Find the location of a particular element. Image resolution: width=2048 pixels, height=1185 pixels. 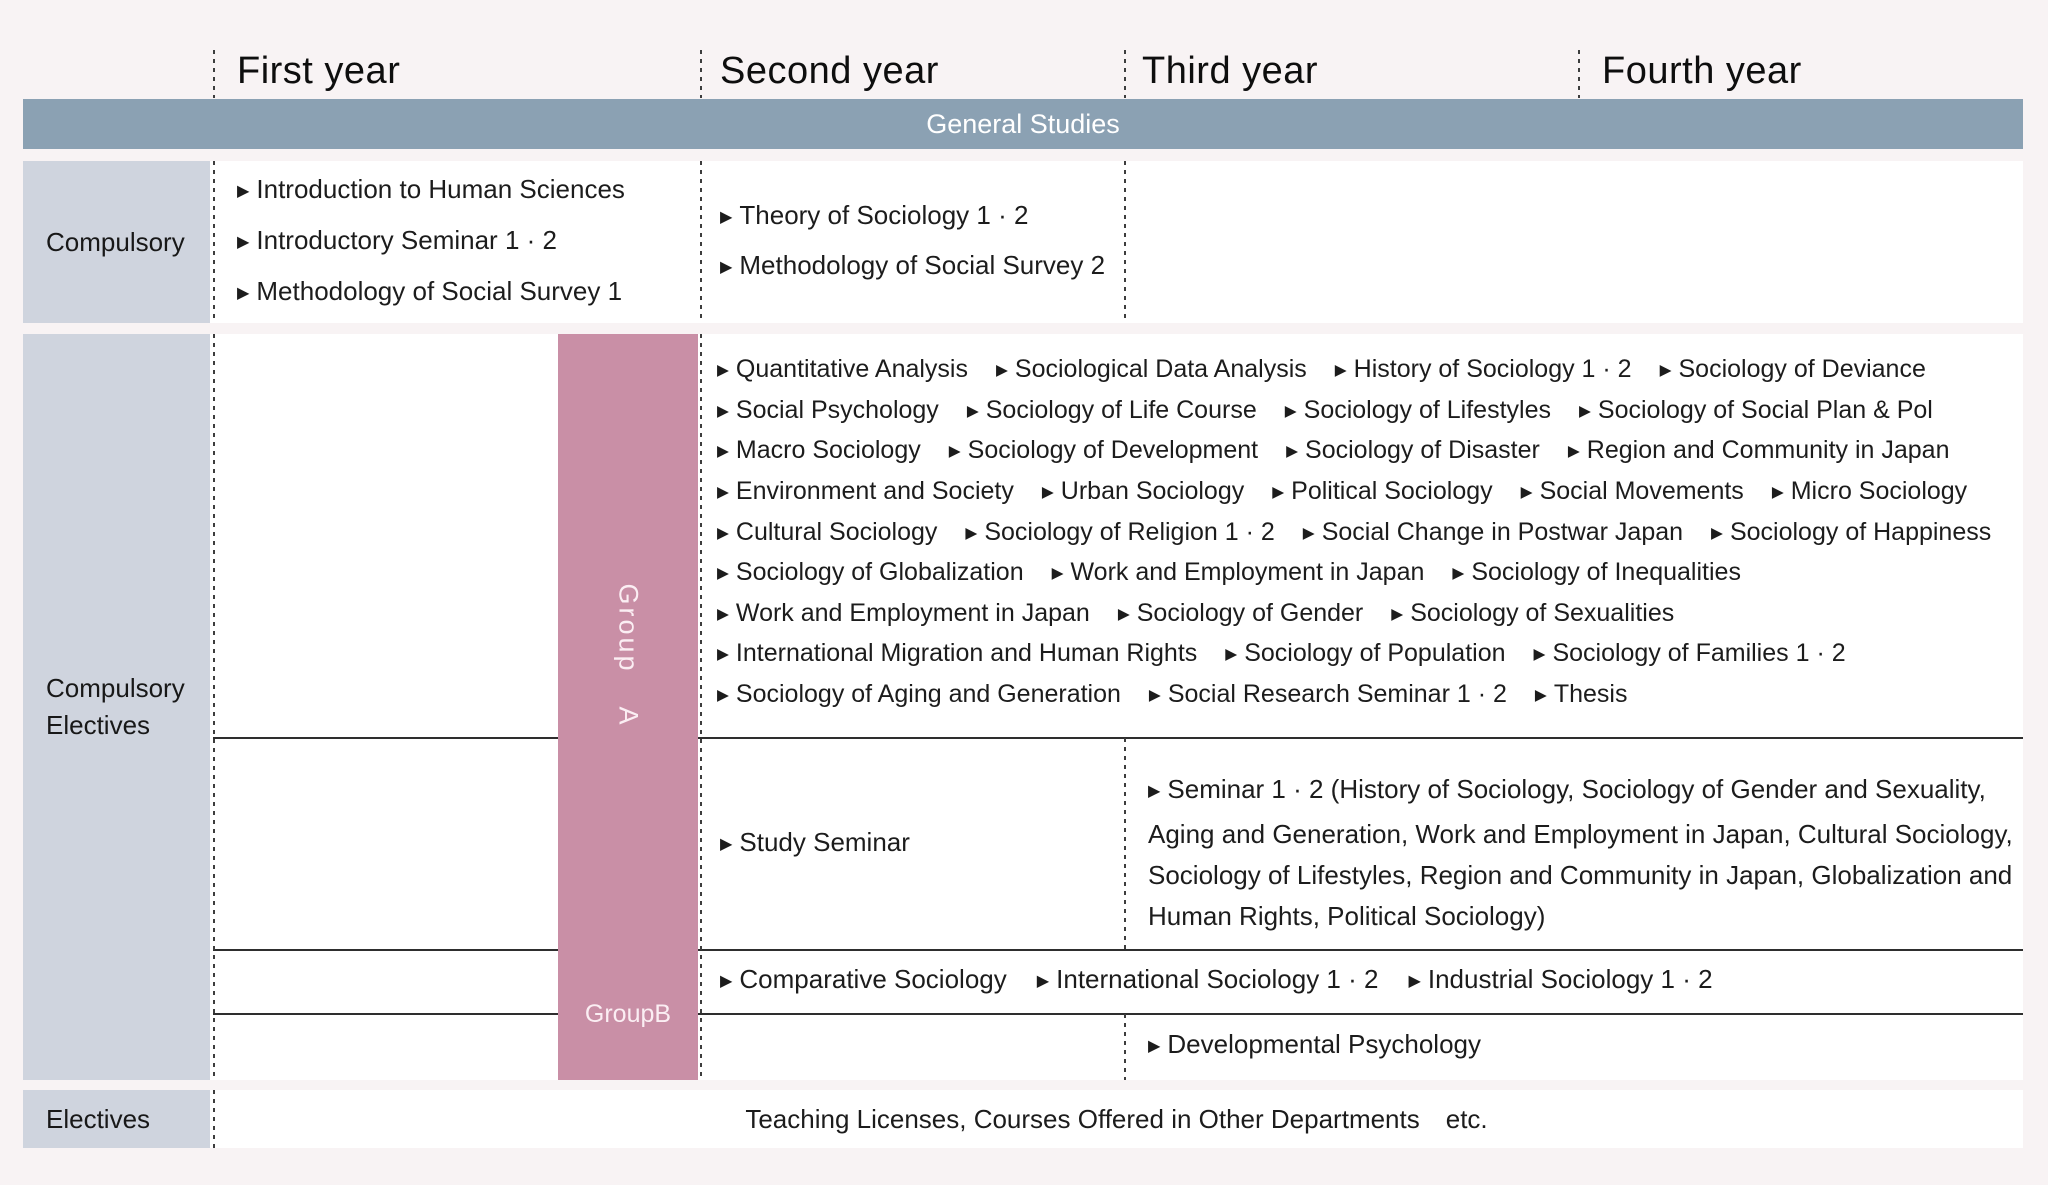

course-item: International Sociology 1 · 2 is located at coordinates (1207, 981).